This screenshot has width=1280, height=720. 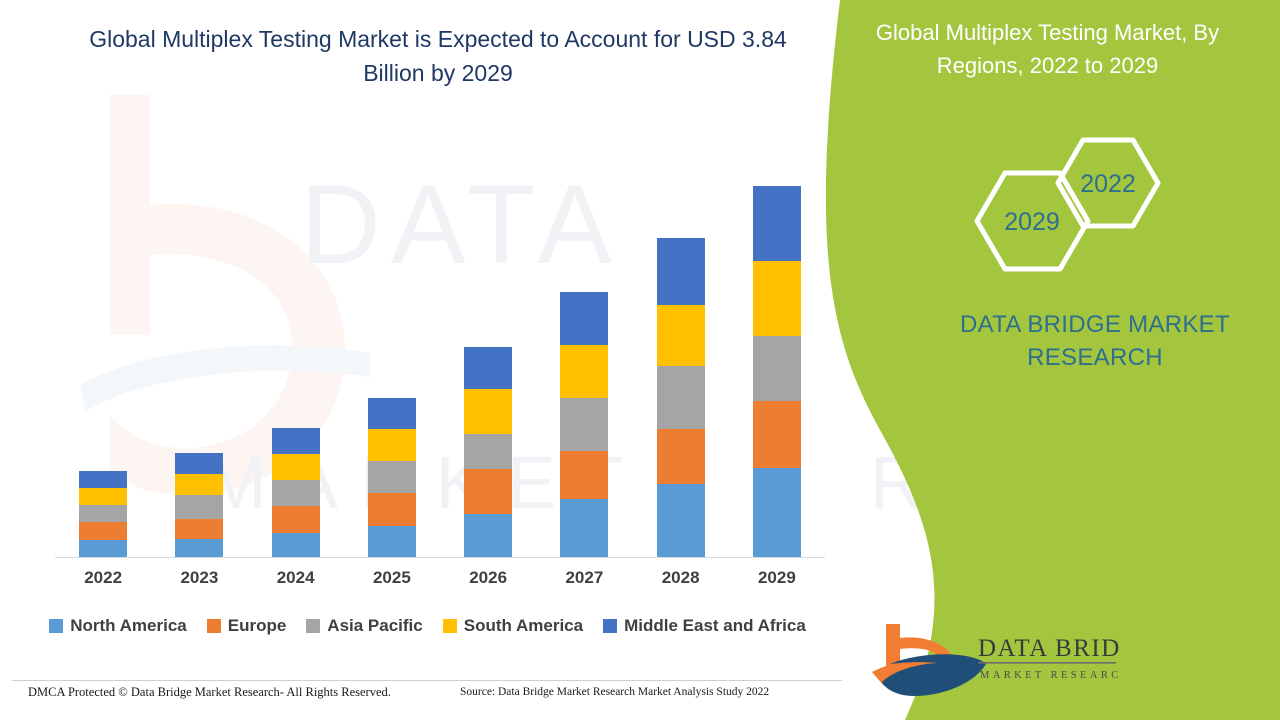 I want to click on bar-column-2023, so click(x=199, y=505).